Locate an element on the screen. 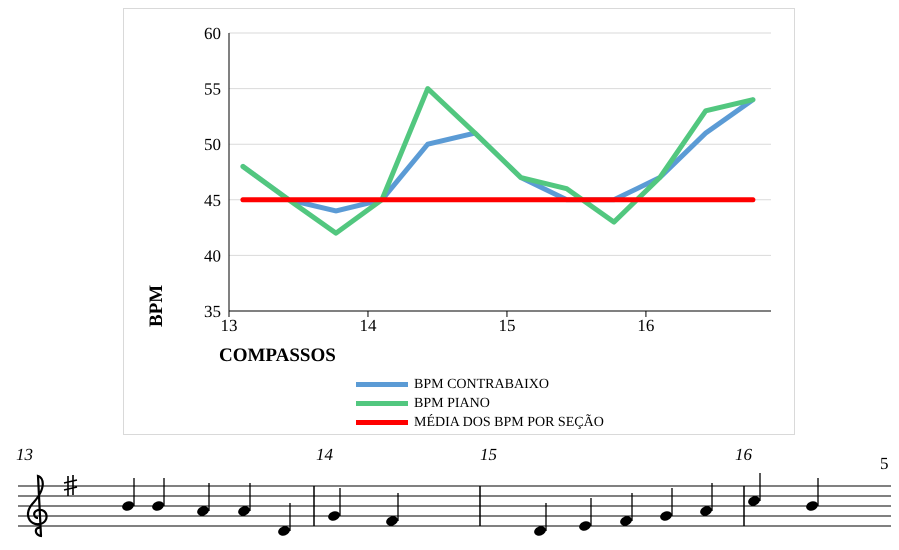 Image resolution: width=899 pixels, height=550 pixels. text: 14 is located at coordinates (324, 455).